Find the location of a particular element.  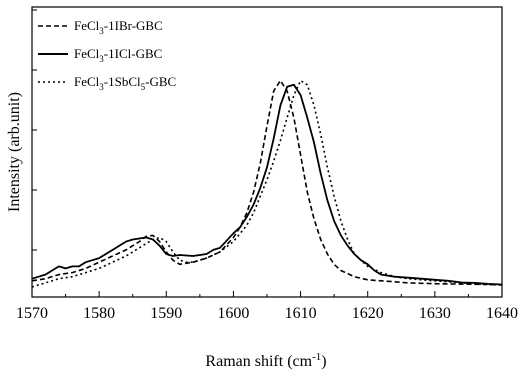

x-axis-label-close: ) is located at coordinates (323, 361).